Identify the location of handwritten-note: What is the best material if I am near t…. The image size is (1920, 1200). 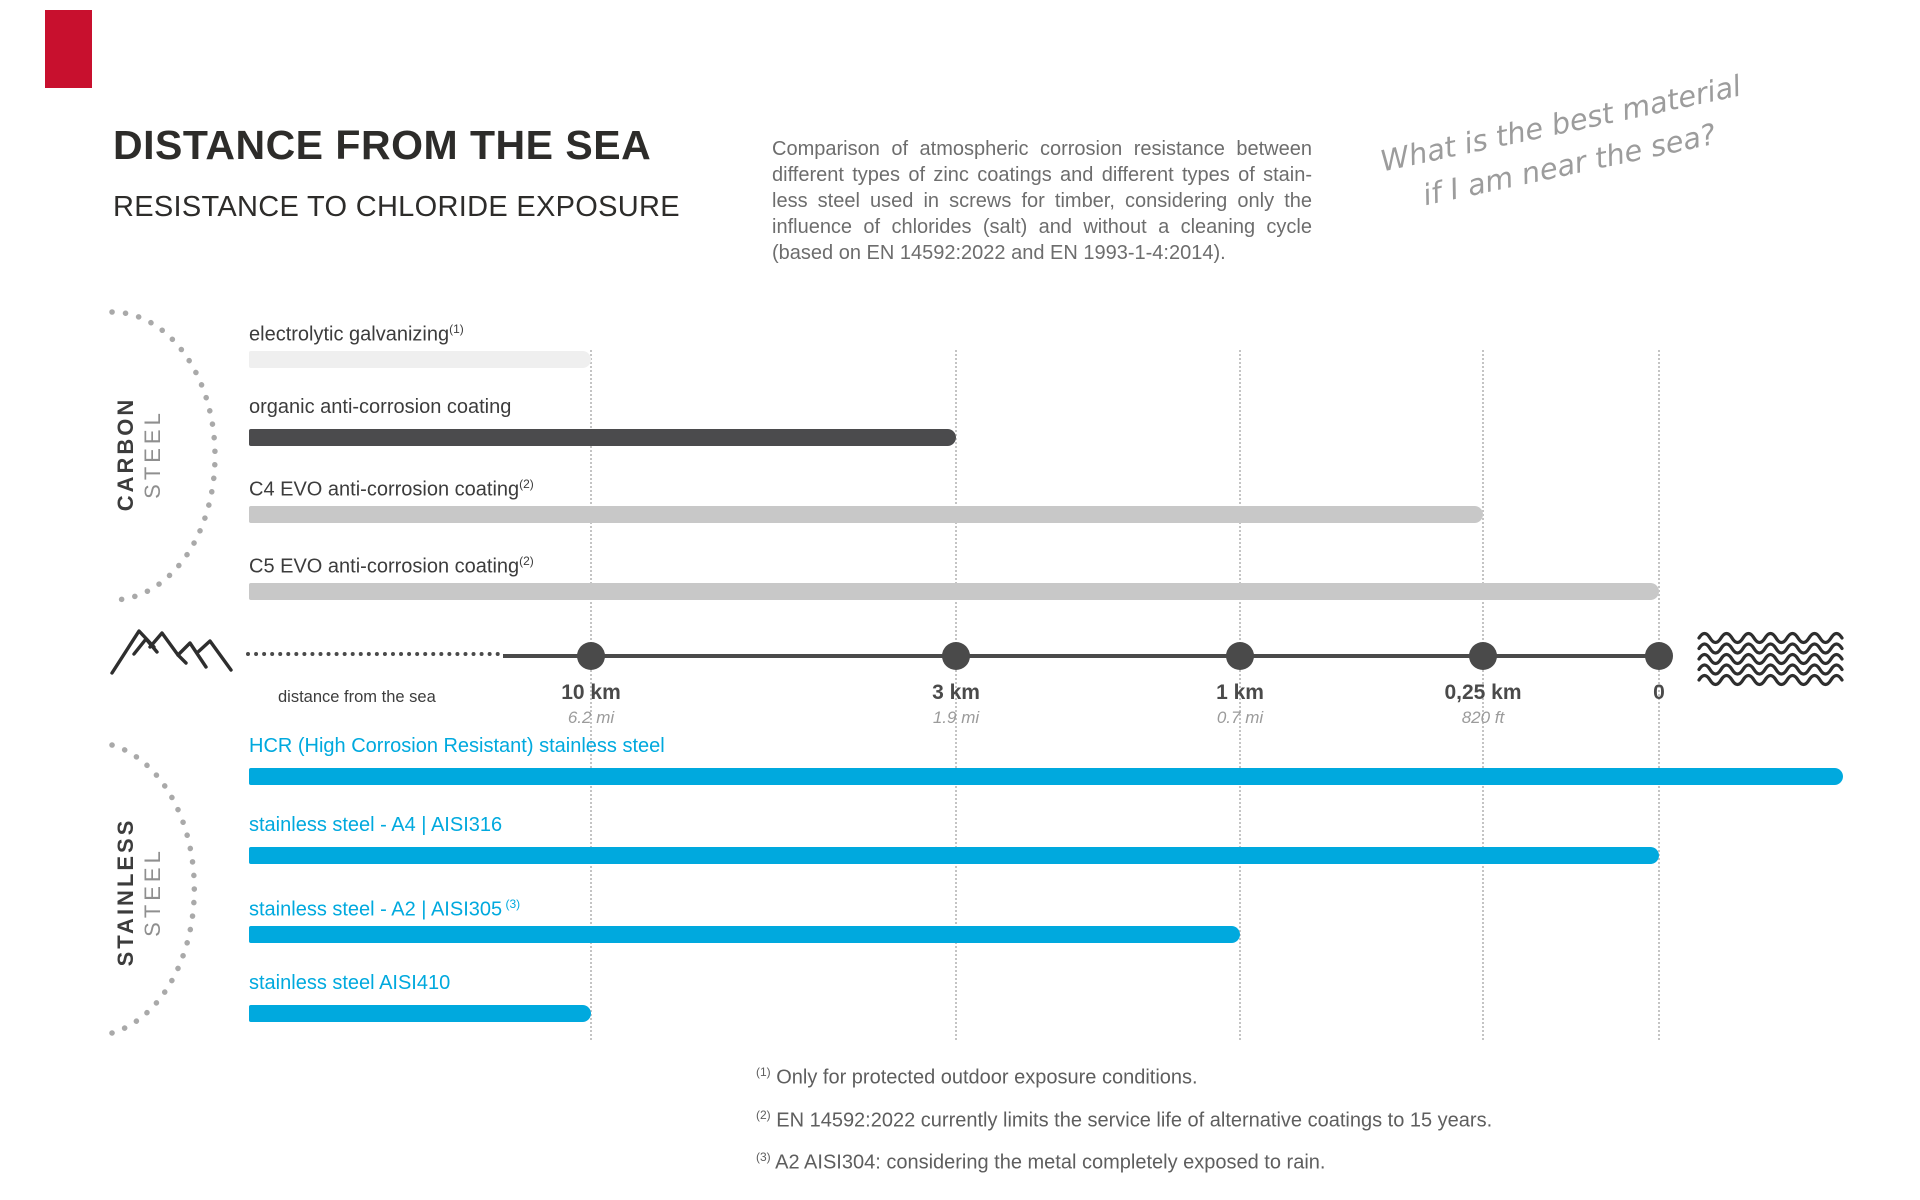
(1565, 143).